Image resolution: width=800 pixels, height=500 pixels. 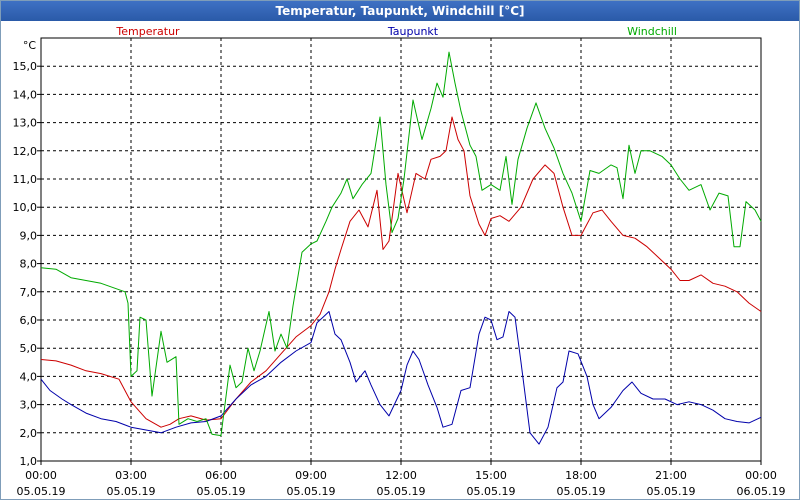 What do you see at coordinates (29, 433) in the screenshot?
I see `y-tick-label: 2,0` at bounding box center [29, 433].